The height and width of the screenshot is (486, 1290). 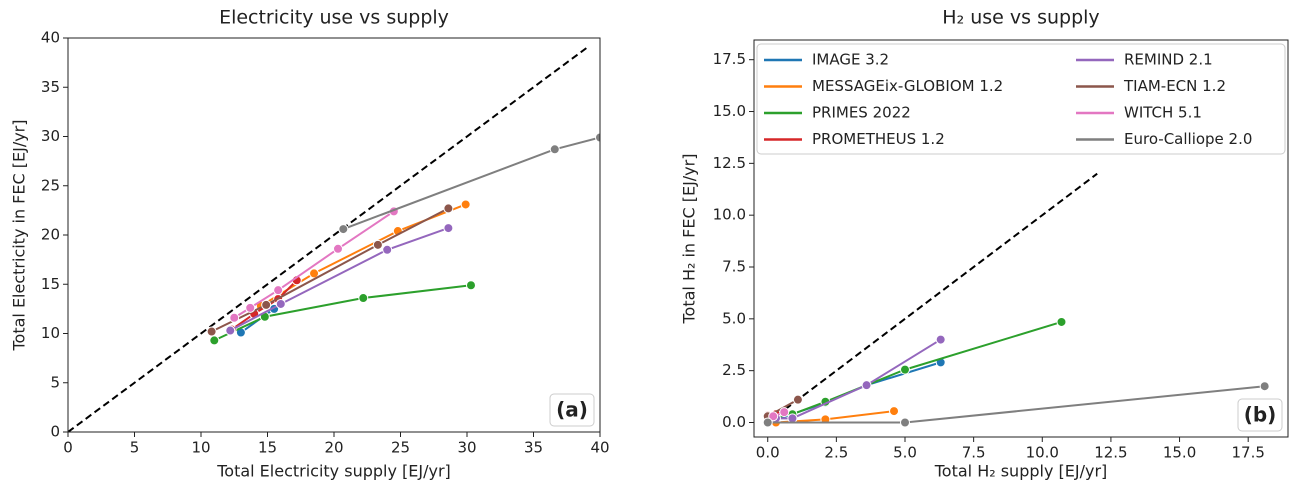 What do you see at coordinates (729, 59) in the screenshot?
I see `y-tick-label: 17.5` at bounding box center [729, 59].